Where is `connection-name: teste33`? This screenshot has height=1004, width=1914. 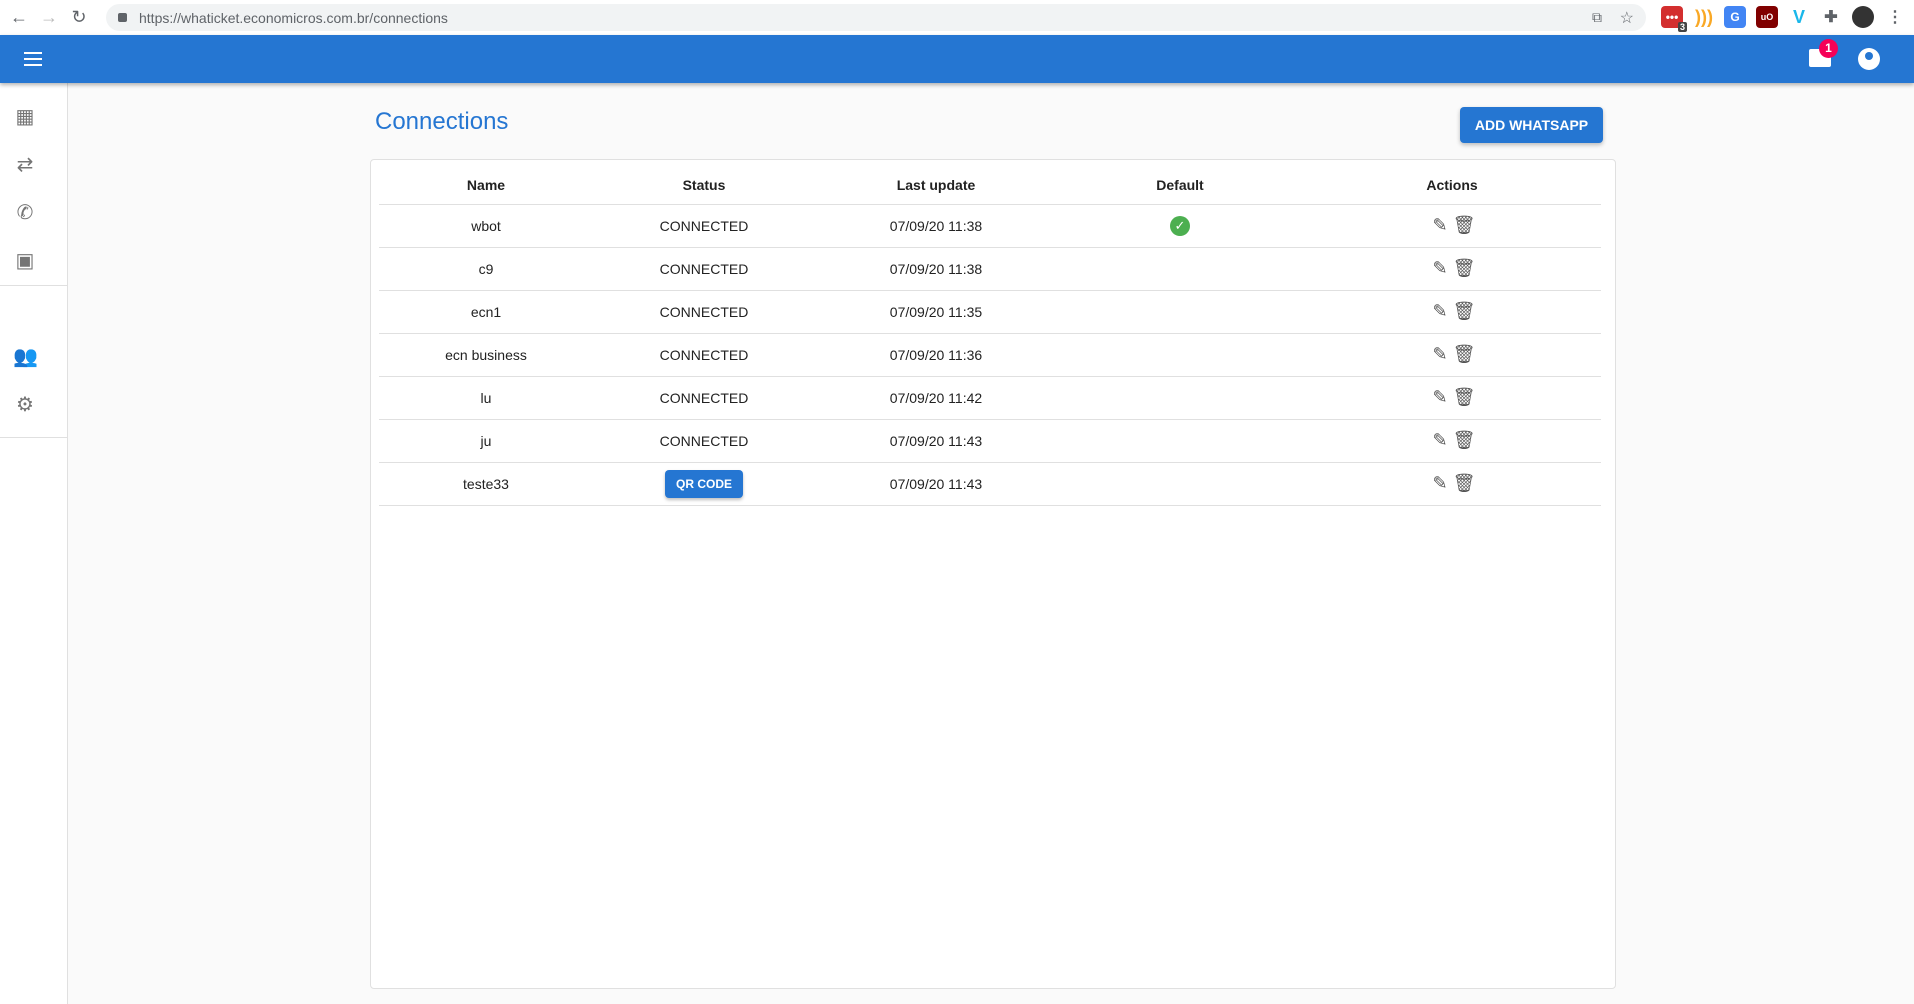 connection-name: teste33 is located at coordinates (486, 484).